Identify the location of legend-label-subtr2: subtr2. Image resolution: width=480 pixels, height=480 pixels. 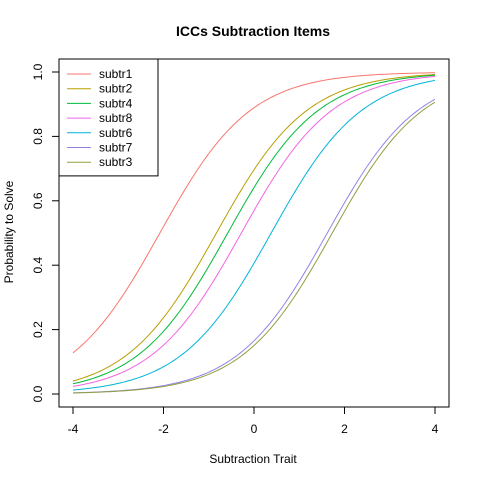
(116, 89).